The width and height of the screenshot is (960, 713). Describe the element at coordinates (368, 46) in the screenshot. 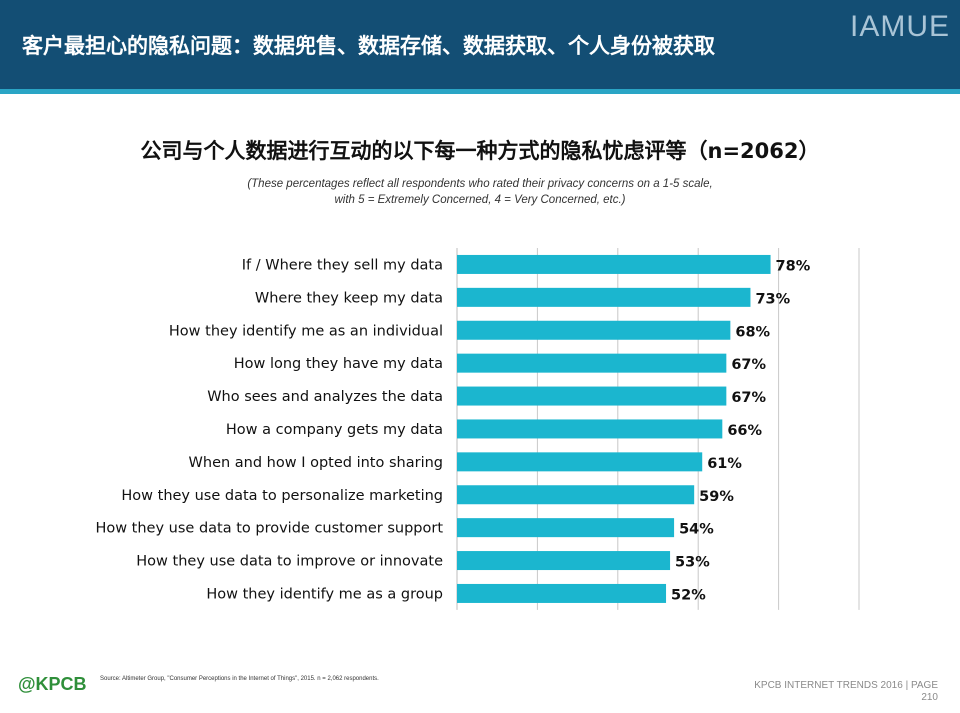

I see `slide-title: 客户最担心的隐私问题：数据兜售、数据存储、数据获取、个人身份被获取` at that location.